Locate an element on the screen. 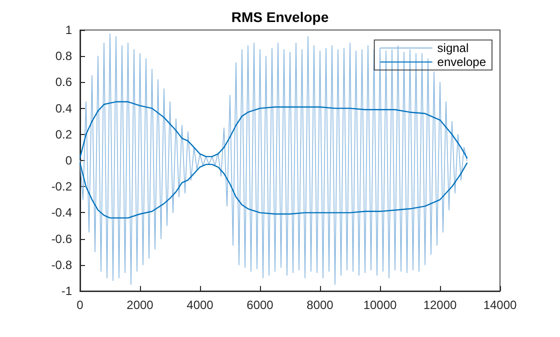  y-tick-label: -1 is located at coordinates (66, 291).